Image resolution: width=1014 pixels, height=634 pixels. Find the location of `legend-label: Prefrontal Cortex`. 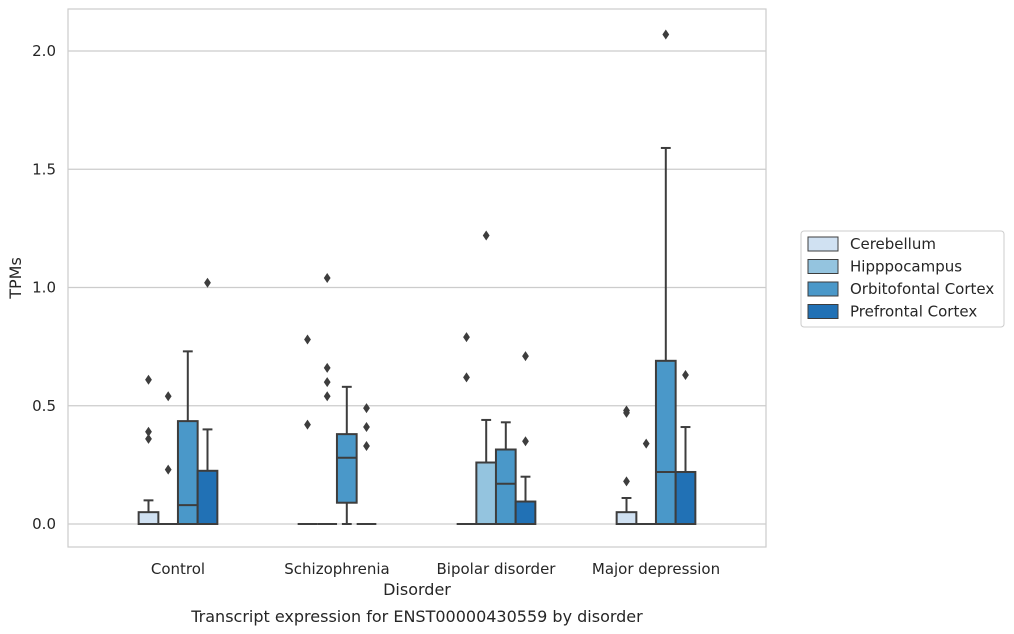

legend-label: Prefrontal Cortex is located at coordinates (913, 312).